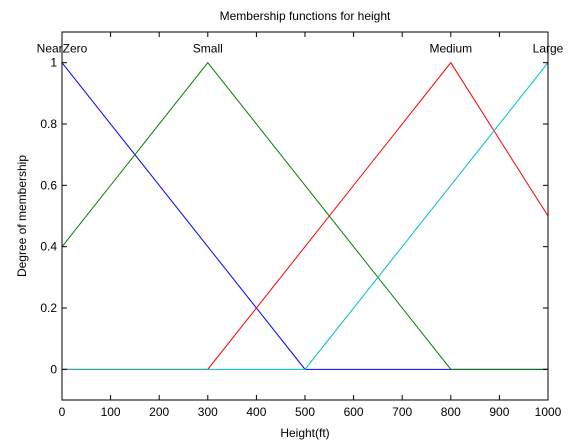  What do you see at coordinates (62, 412) in the screenshot?
I see `x-tick-label: 0` at bounding box center [62, 412].